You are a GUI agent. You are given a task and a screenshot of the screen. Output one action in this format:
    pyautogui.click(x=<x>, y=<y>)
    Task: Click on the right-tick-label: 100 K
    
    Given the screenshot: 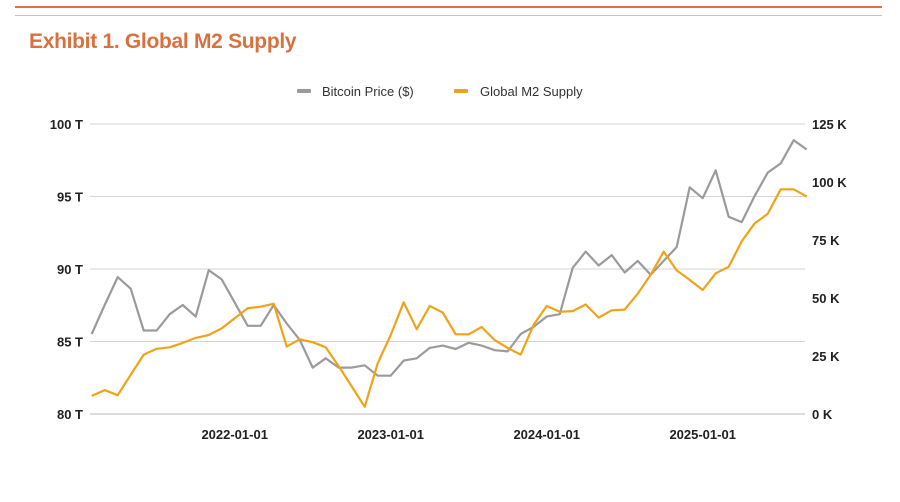 What is the action you would take?
    pyautogui.click(x=829, y=182)
    